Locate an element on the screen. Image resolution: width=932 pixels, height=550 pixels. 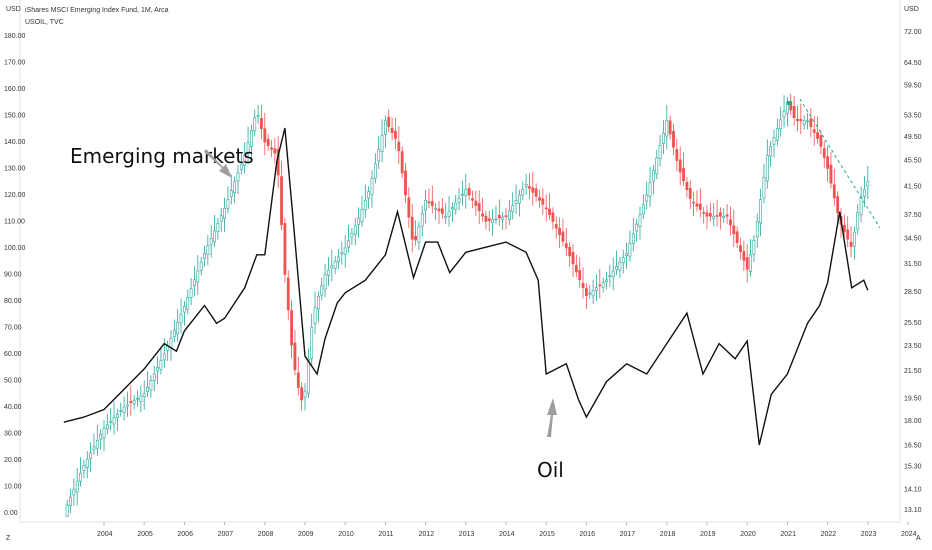
right-tick-label: 23.50 is located at coordinates (913, 346).